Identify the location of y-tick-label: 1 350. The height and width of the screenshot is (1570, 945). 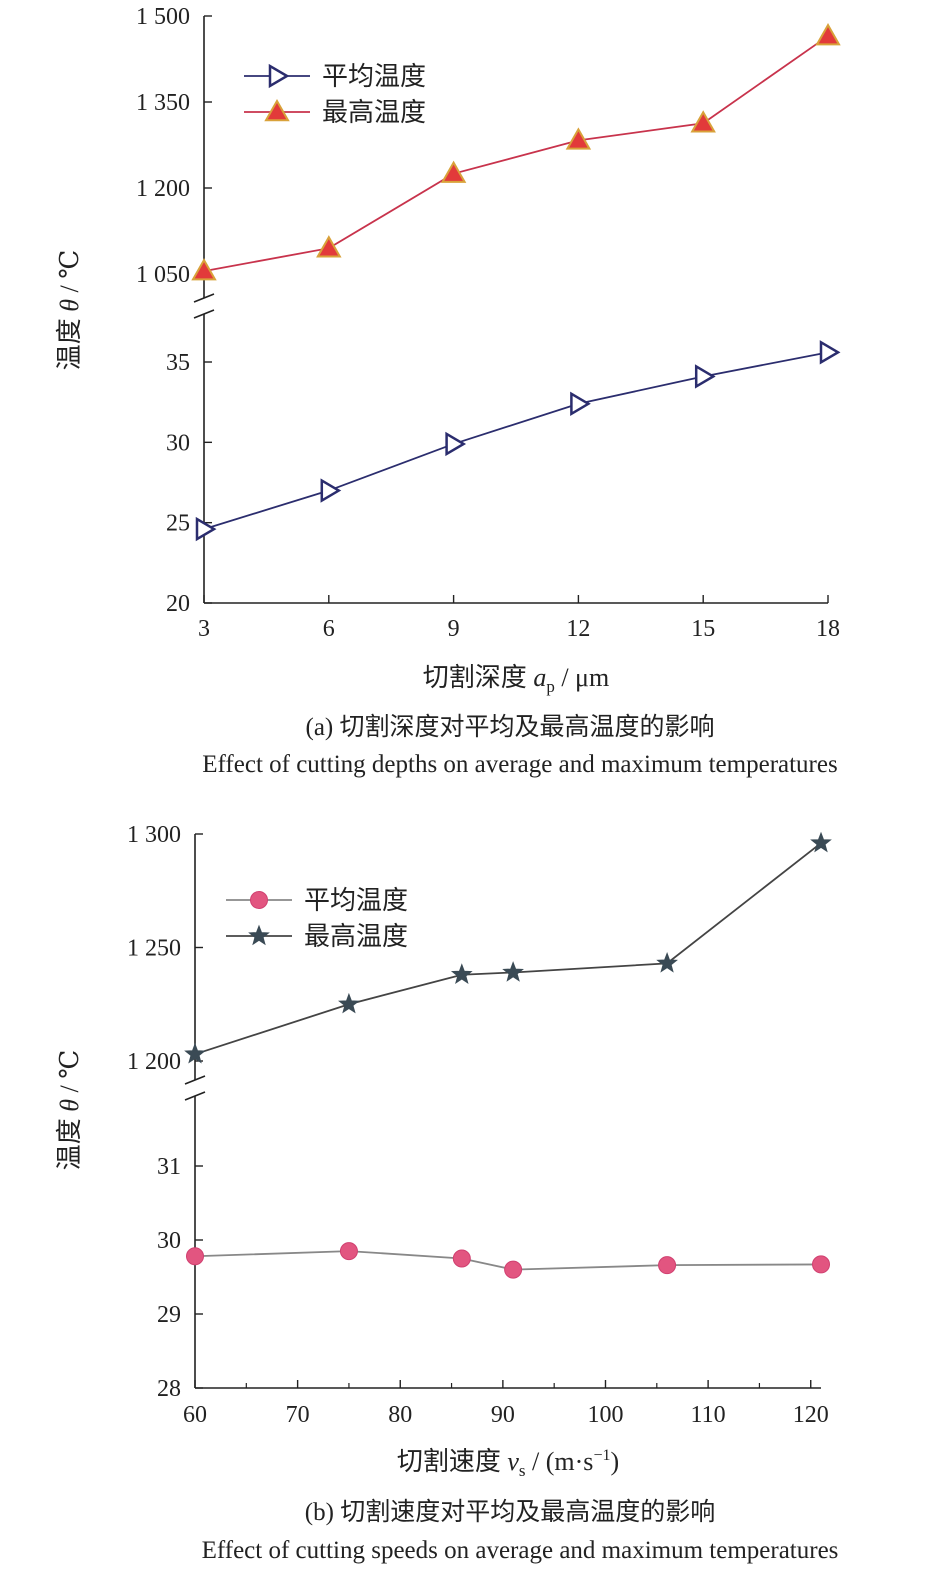
(163, 103).